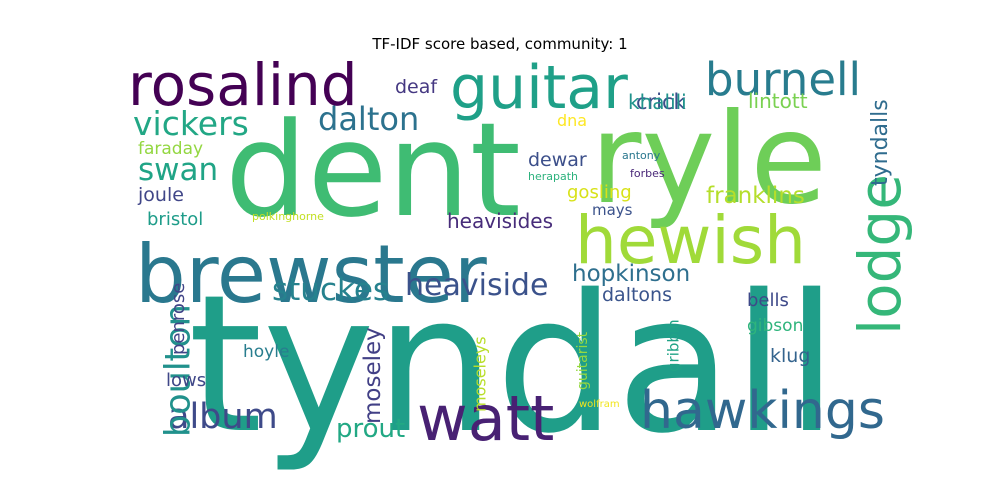  I want to click on word-crick: crick, so click(661, 102).